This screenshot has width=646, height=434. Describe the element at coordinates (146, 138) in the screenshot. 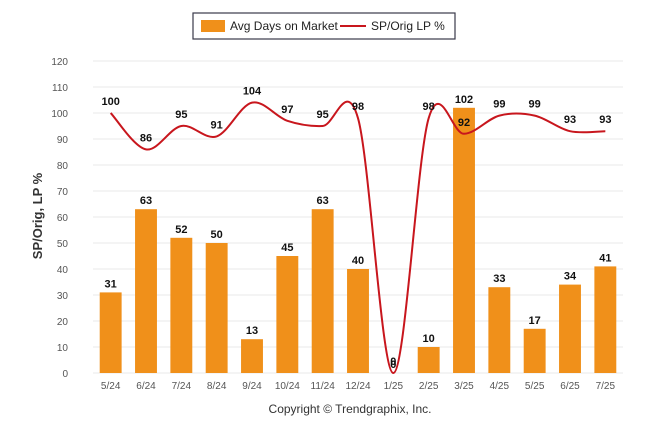

I see `line-value-label: 86` at that location.